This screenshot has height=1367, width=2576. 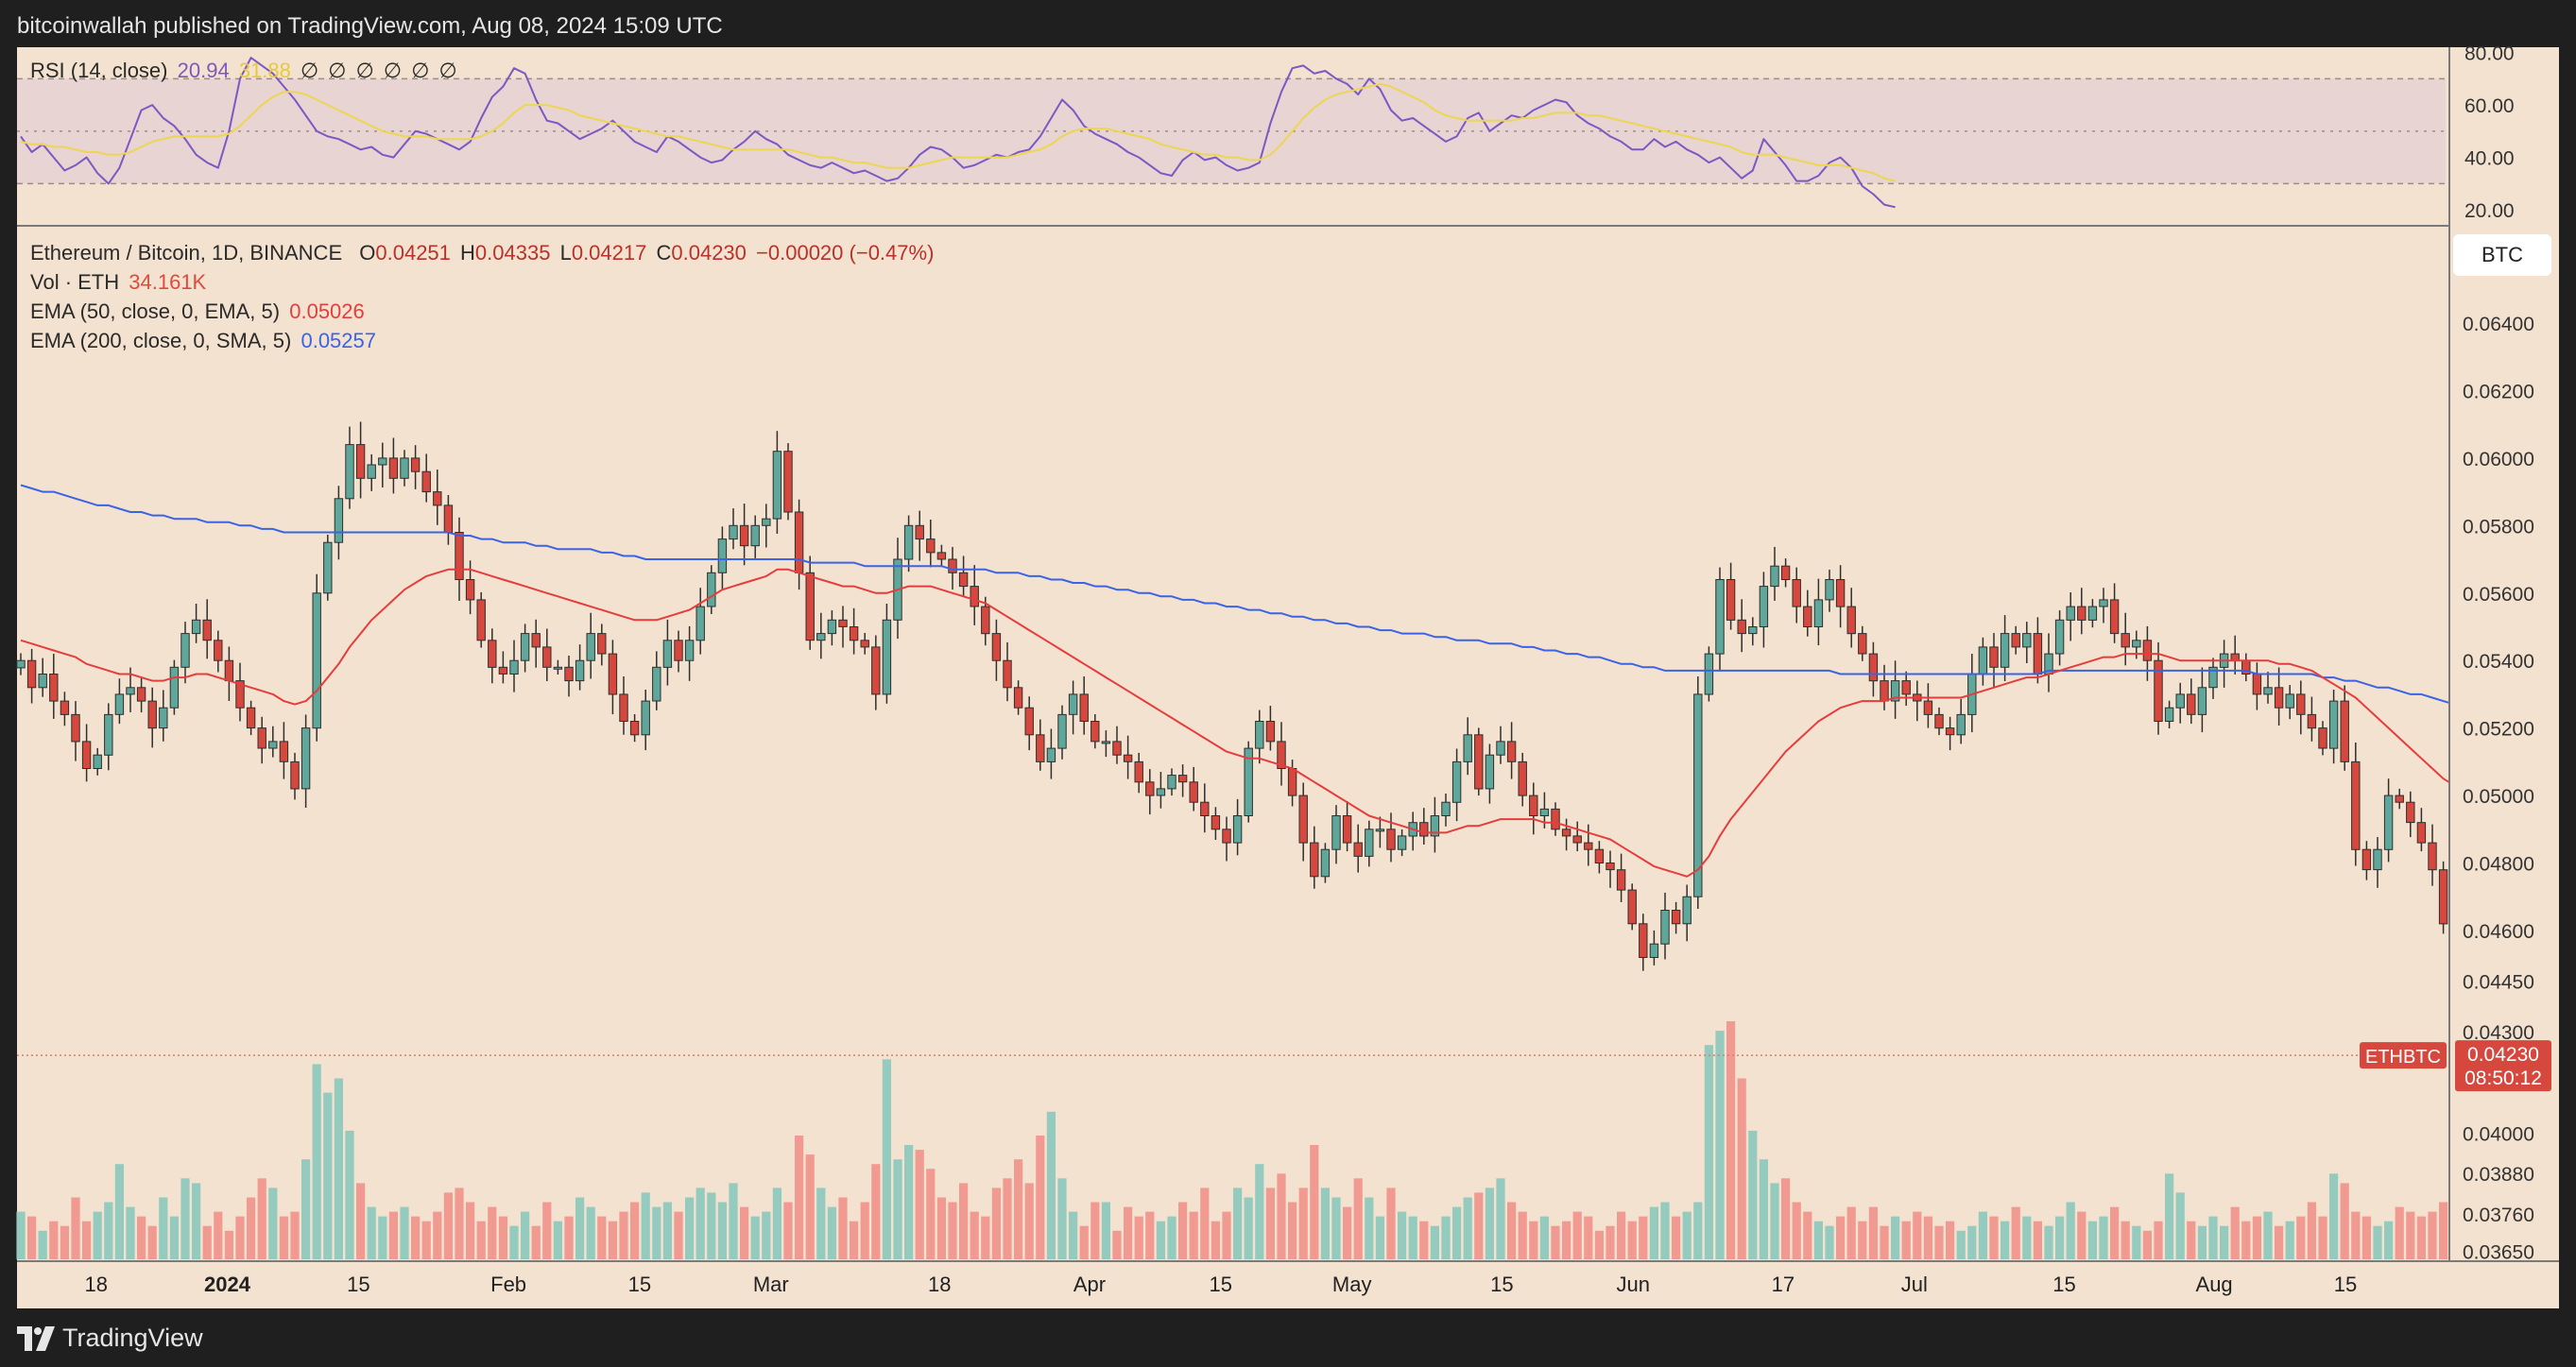 I want to click on rsi-legend: RSI (14, close) 20.94 31.88 ∅ ∅ ∅ ∅ ∅ ∅, so click(x=245, y=71).